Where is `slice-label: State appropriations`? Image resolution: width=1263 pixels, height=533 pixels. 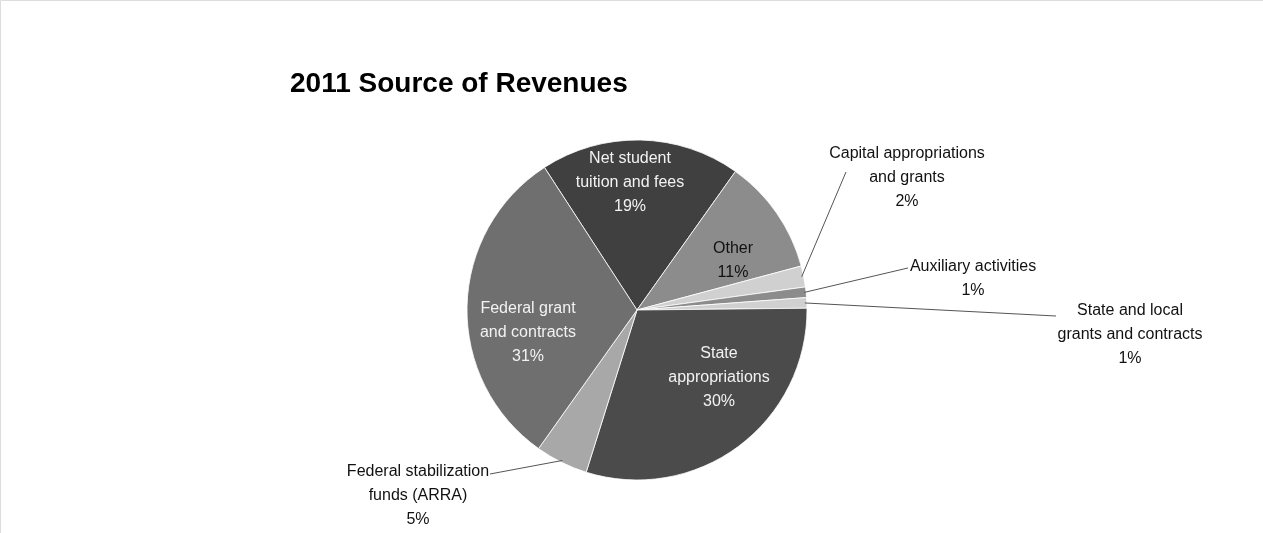
slice-label: State appropriations is located at coordinates (719, 364).